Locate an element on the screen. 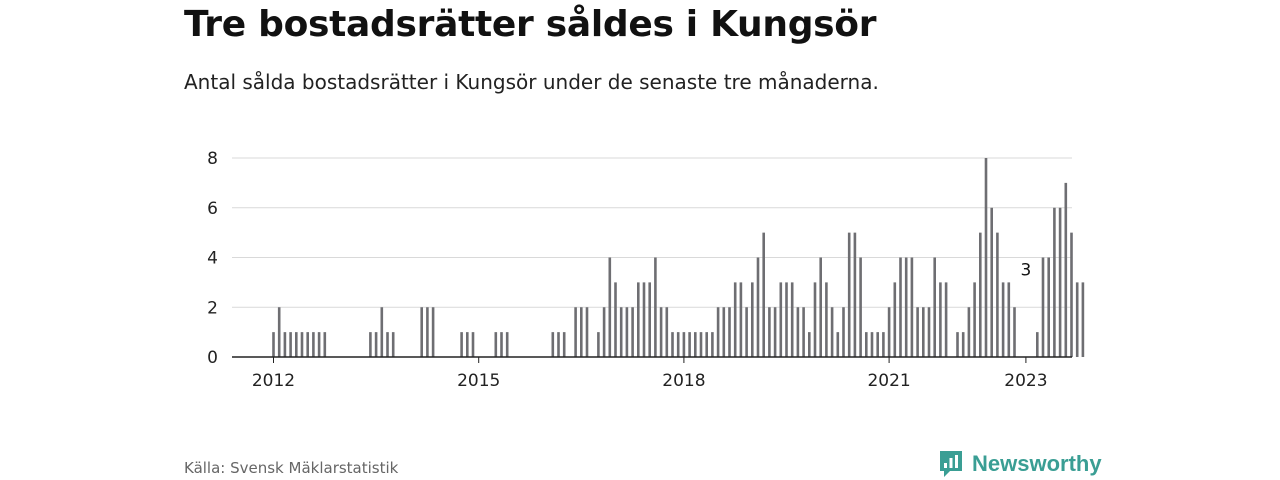  brand-logo: Newsworthy is located at coordinates (1020, 464).